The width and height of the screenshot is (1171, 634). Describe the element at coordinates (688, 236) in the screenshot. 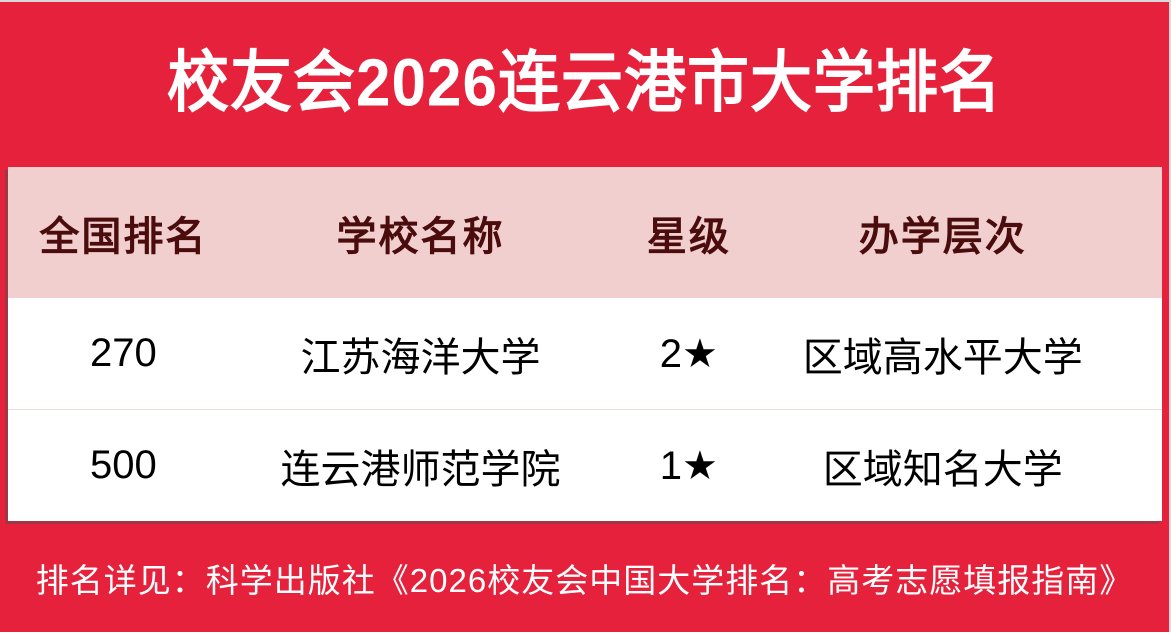

I see `column-header-star-level: 星级` at that location.